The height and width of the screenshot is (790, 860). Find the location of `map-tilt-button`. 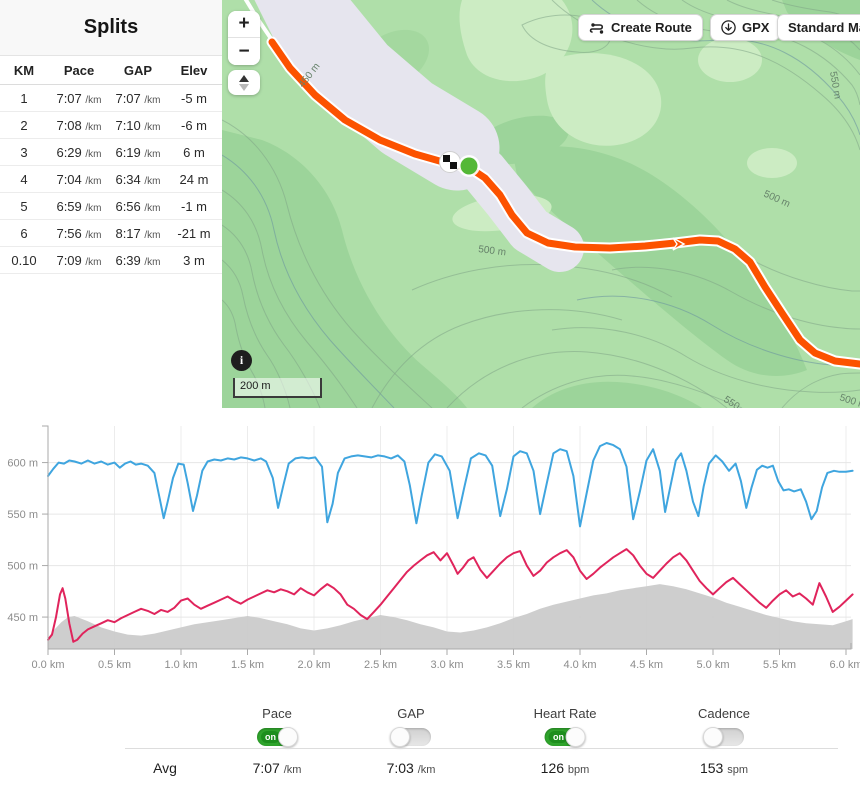

map-tilt-button is located at coordinates (244, 82).